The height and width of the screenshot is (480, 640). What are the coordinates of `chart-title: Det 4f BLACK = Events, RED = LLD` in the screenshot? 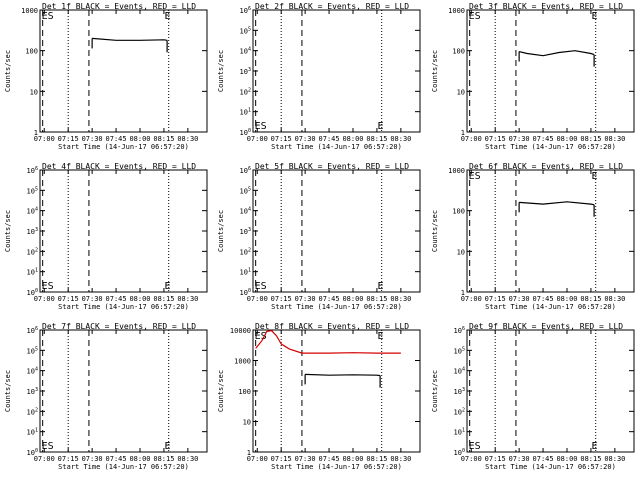 It's located at (119, 166).